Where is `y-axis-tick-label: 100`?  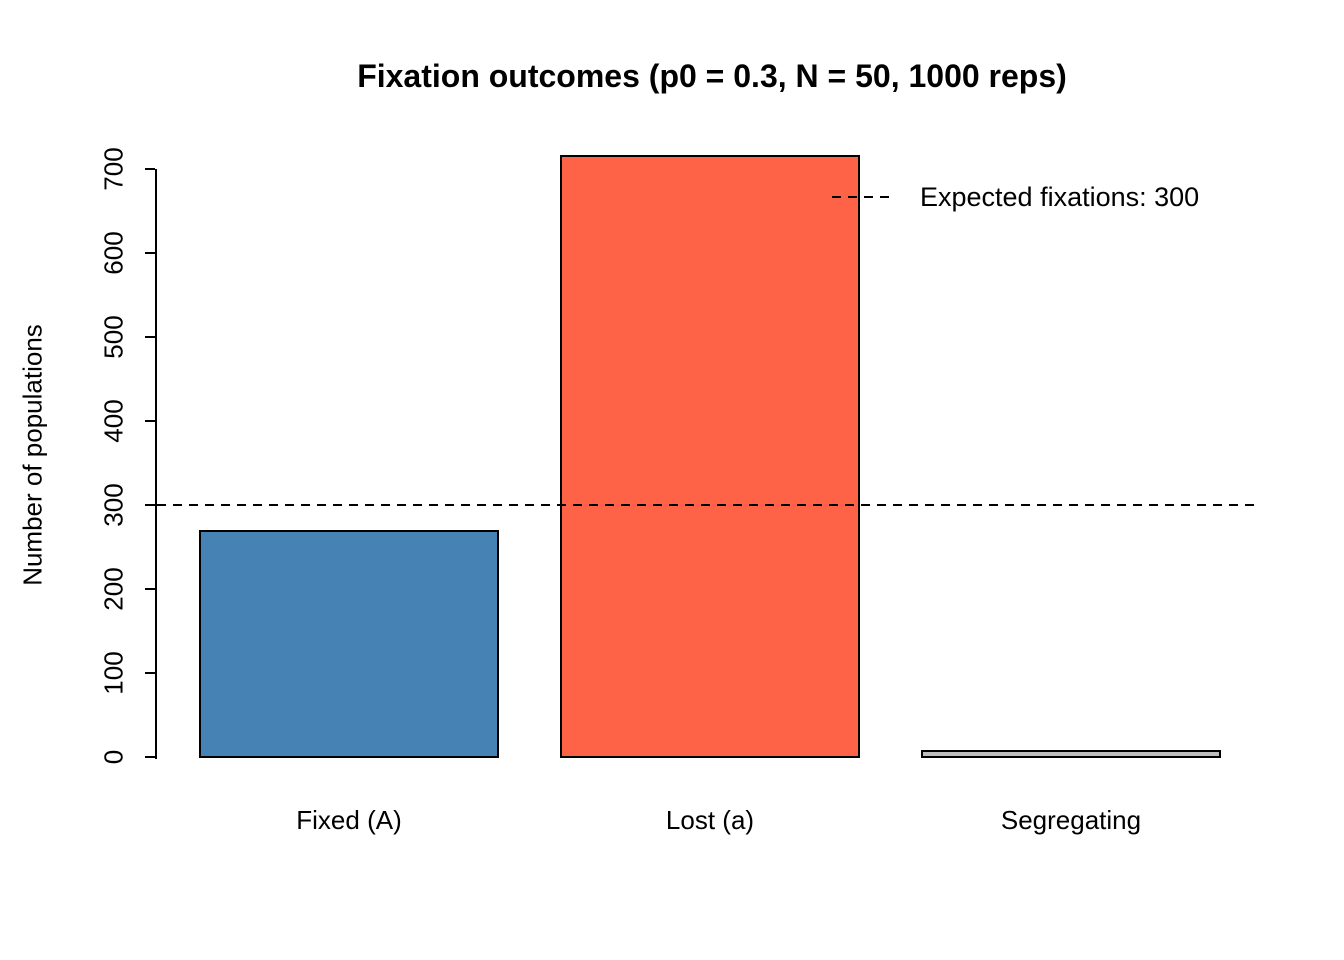 y-axis-tick-label: 100 is located at coordinates (113, 673).